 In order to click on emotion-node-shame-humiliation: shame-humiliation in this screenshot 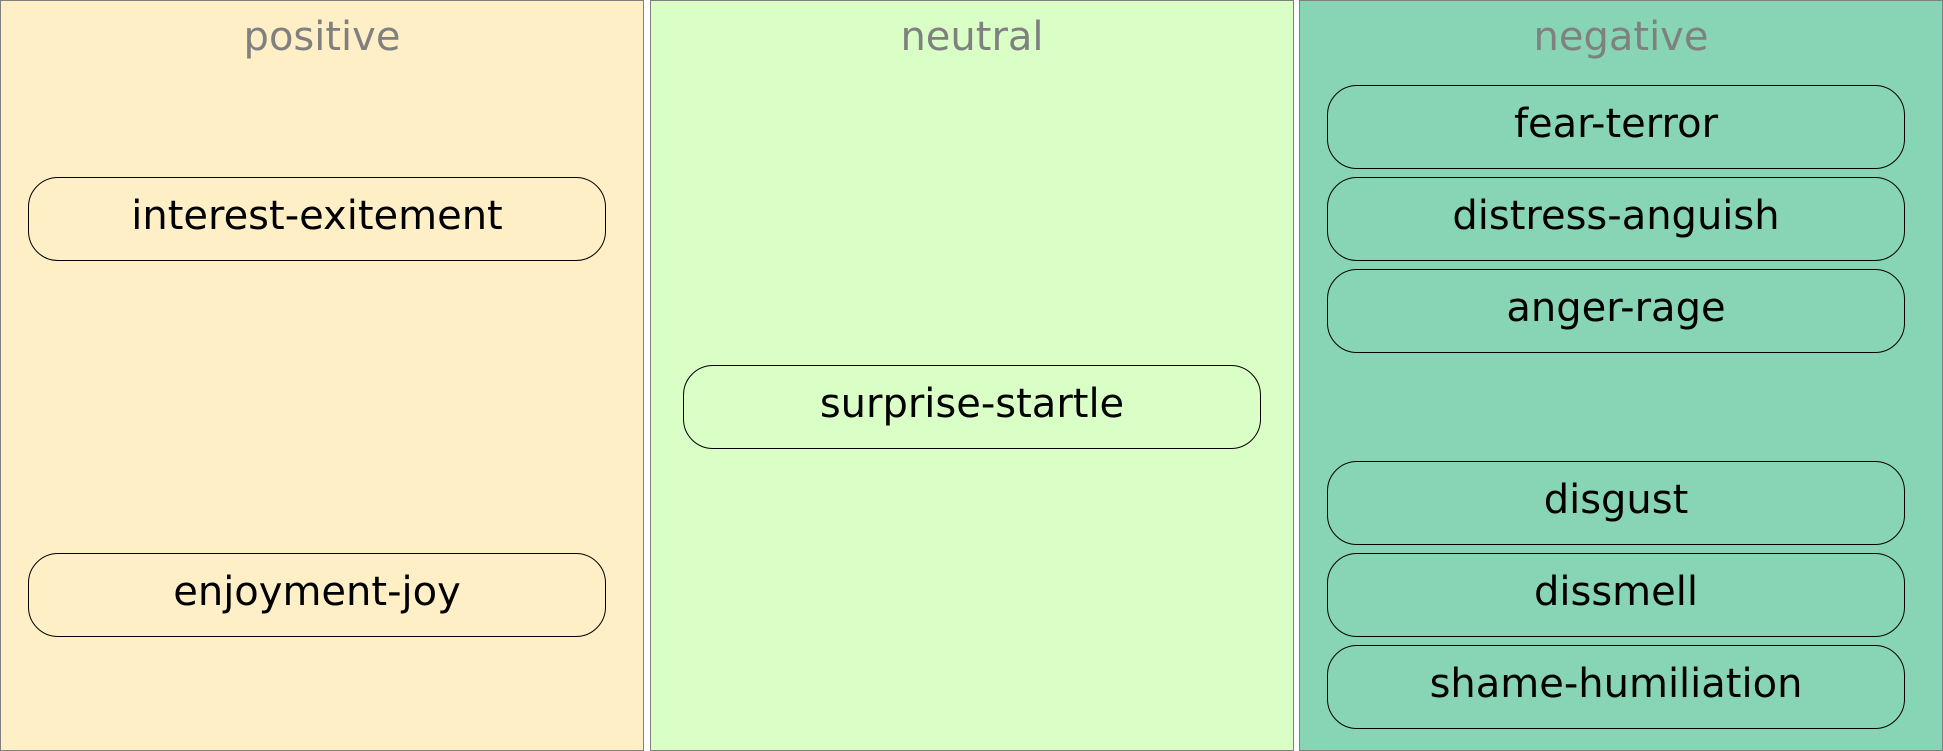, I will do `click(1616, 687)`.